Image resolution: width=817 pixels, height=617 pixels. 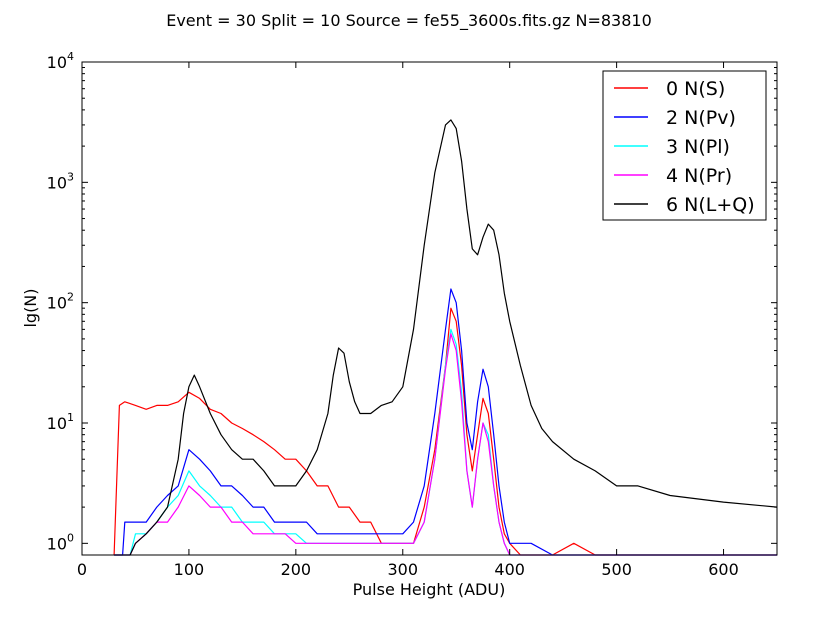 What do you see at coordinates (723, 569) in the screenshot?
I see `x-tick-label: 600` at bounding box center [723, 569].